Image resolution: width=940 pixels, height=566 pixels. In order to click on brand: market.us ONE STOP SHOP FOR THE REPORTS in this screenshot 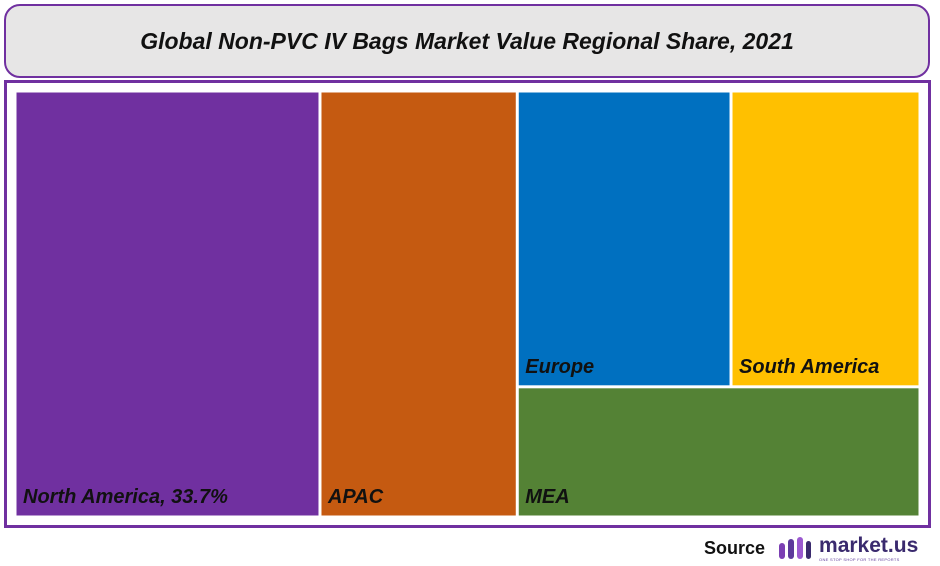, I will do `click(868, 548)`.